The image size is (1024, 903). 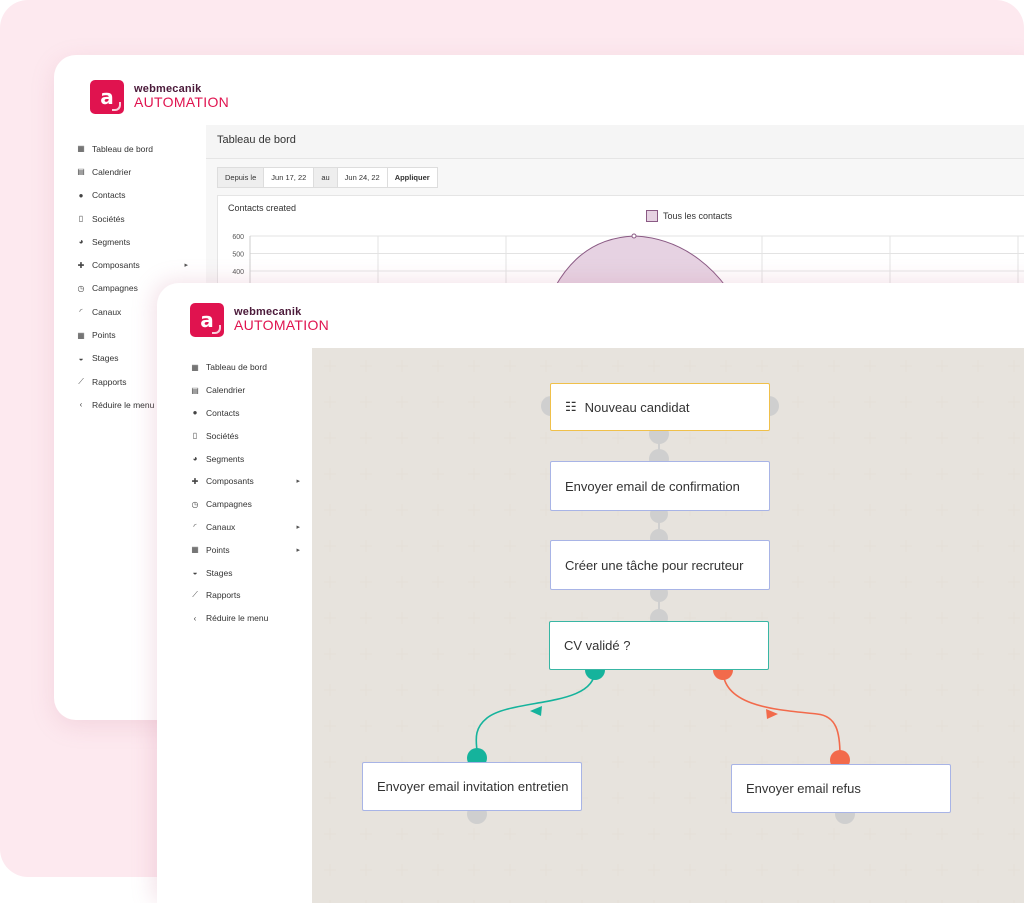 What do you see at coordinates (182, 102) in the screenshot?
I see `brand-product: AUTOMATION` at bounding box center [182, 102].